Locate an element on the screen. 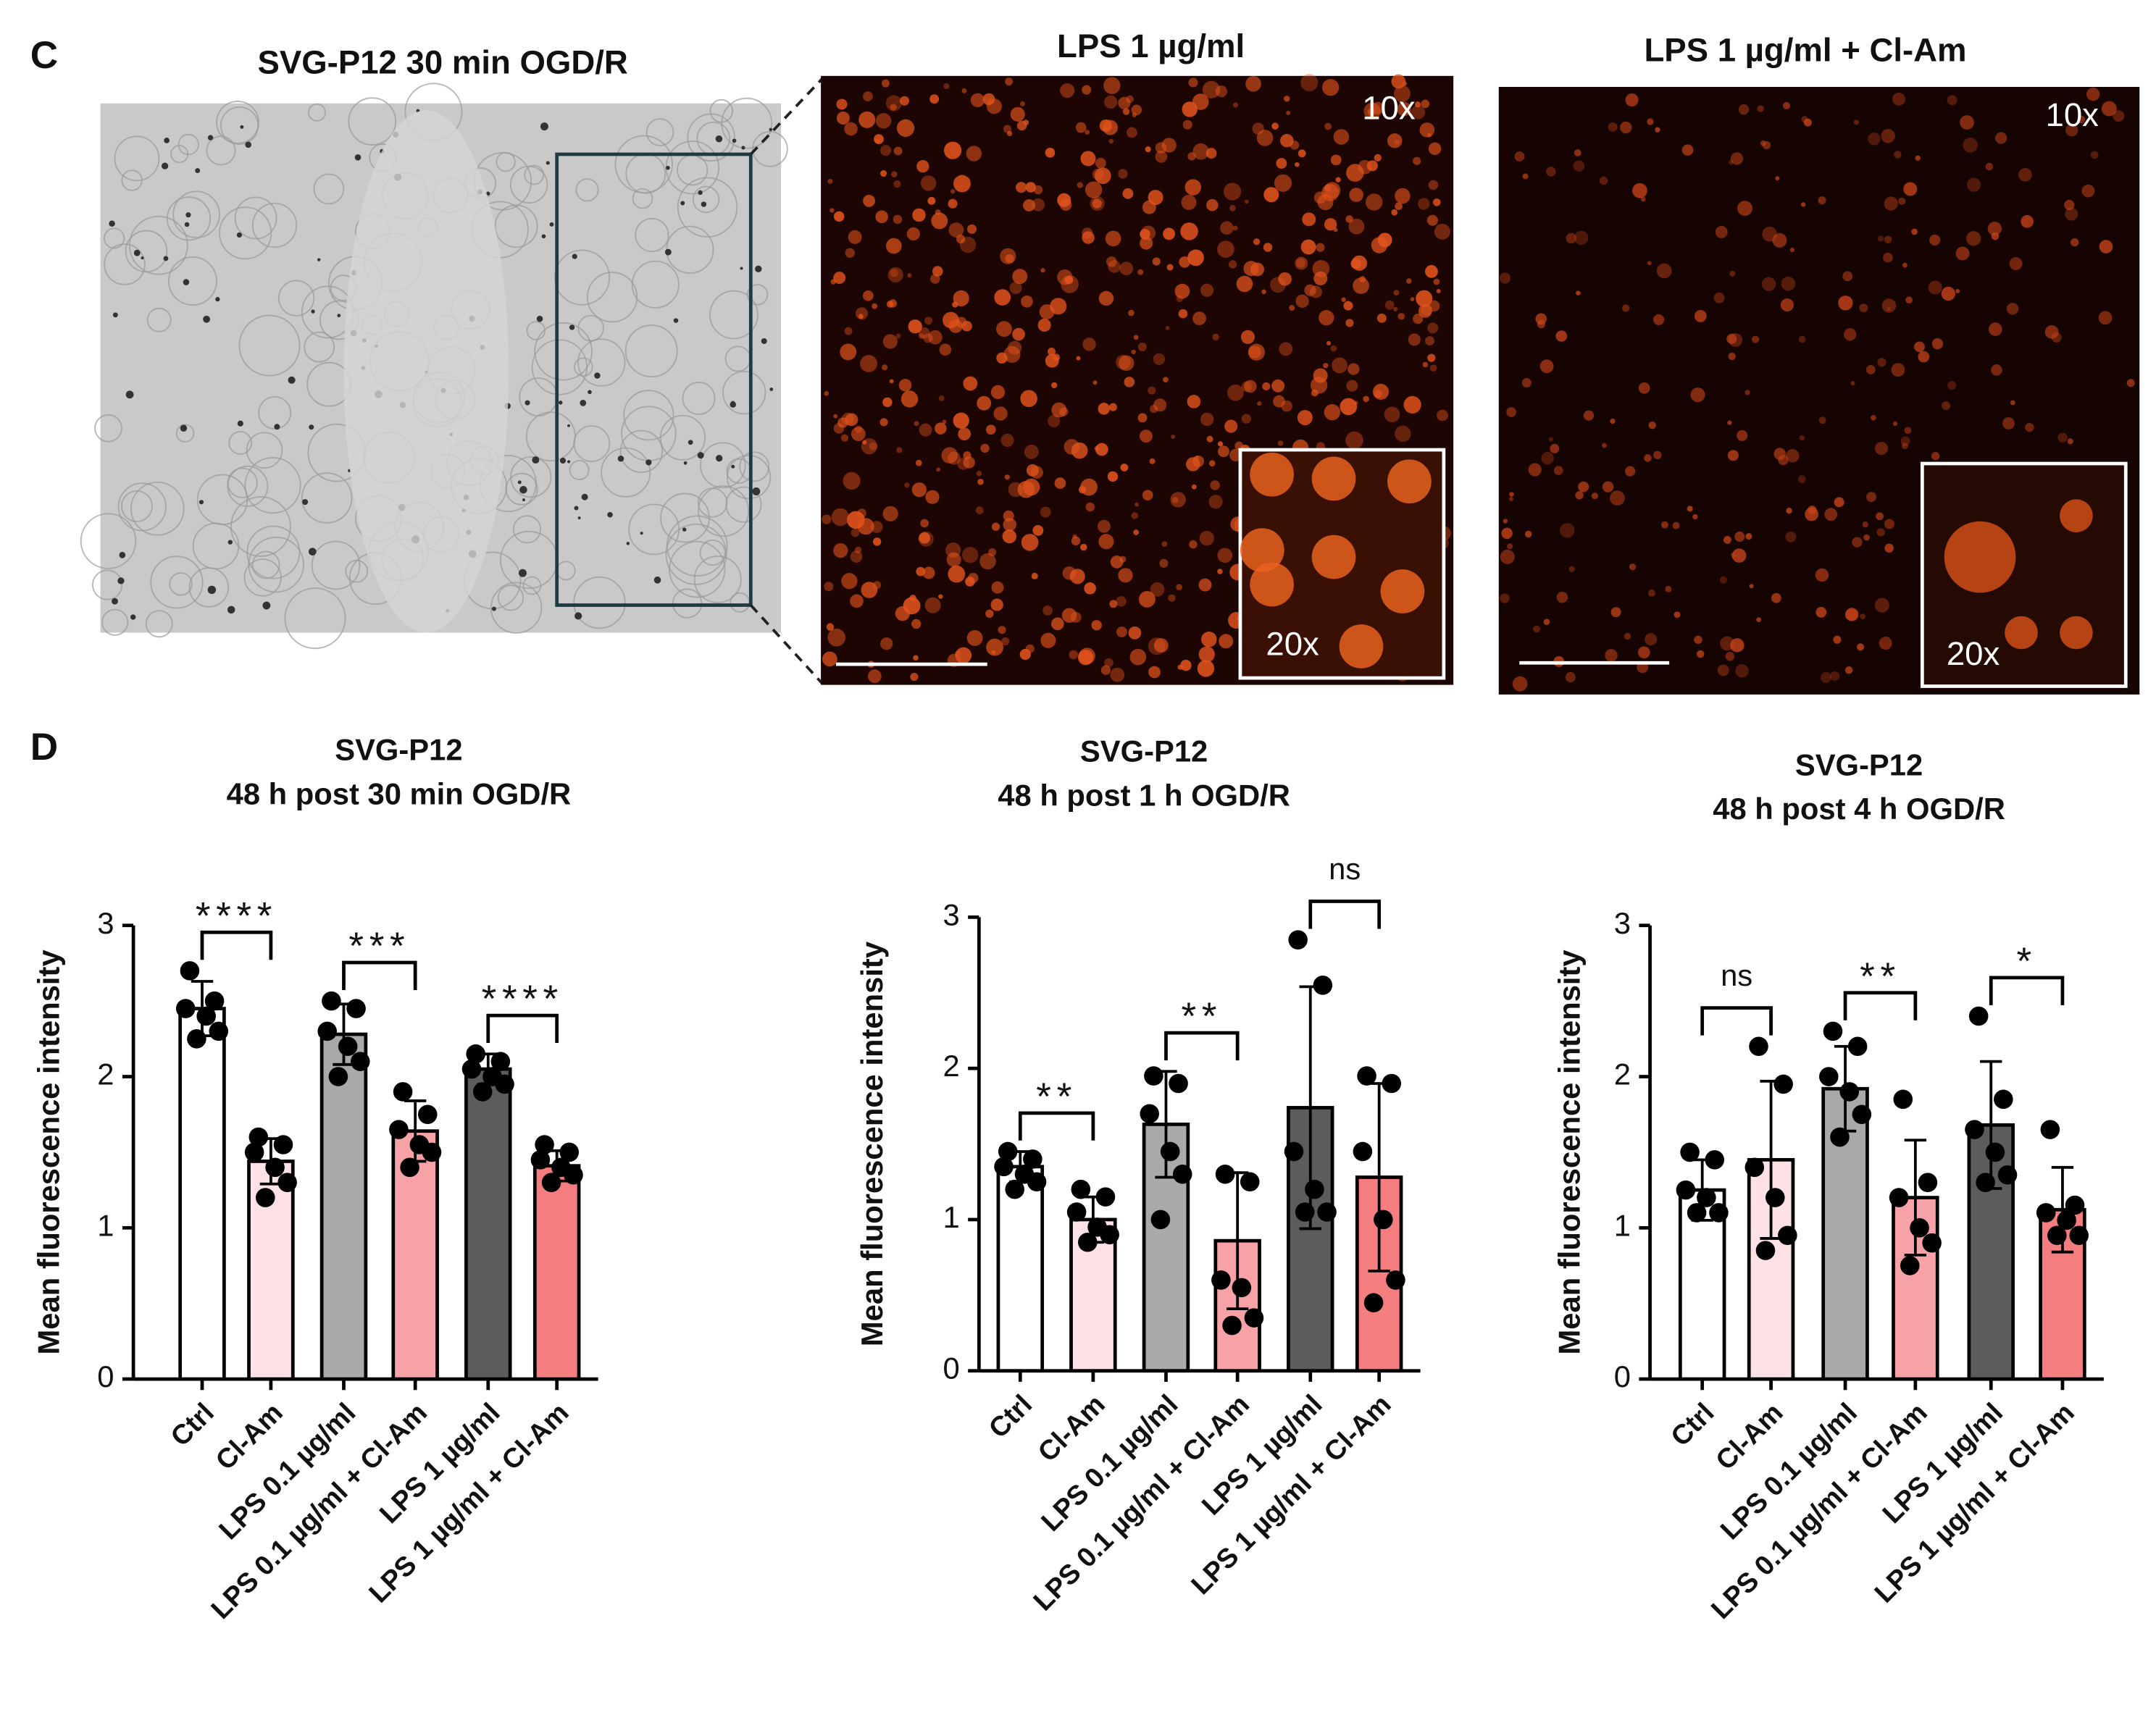 The image size is (2156, 1723). y-tick-label: 3 is located at coordinates (106, 923).